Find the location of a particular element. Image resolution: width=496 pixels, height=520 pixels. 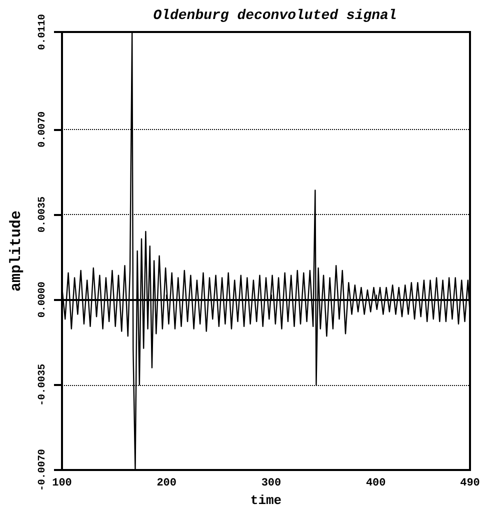

x-tick-label: 490 is located at coordinates (470, 484).